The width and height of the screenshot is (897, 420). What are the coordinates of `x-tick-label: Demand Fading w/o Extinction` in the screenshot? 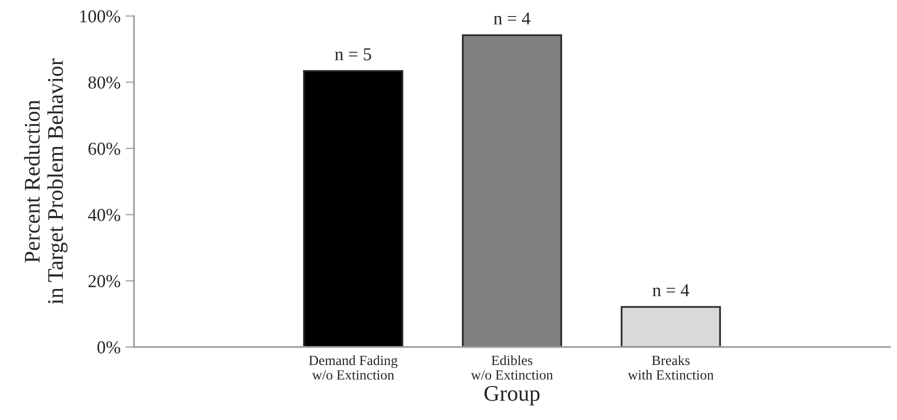 It's located at (353, 367).